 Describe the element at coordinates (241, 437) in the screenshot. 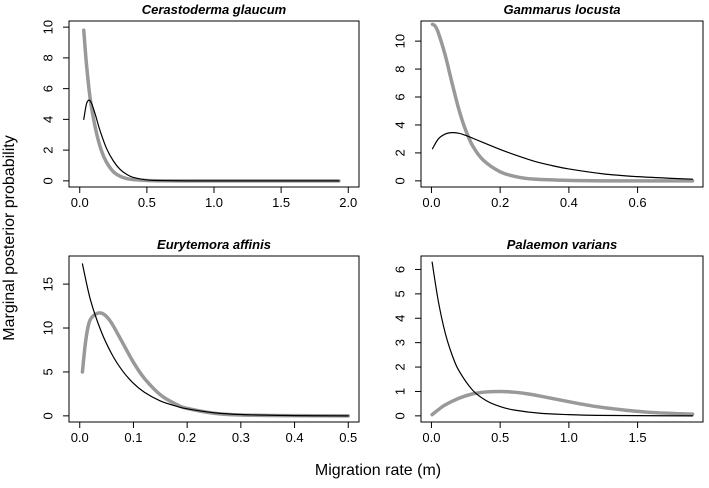

I see `x-tick-label: 0.3` at that location.